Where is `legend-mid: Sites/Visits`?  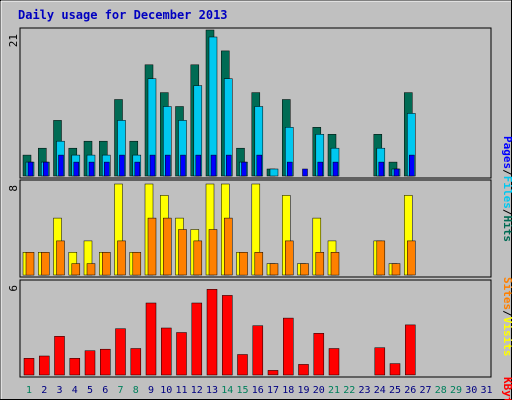
legend-mid: Sites/Visits is located at coordinates (506, 317).